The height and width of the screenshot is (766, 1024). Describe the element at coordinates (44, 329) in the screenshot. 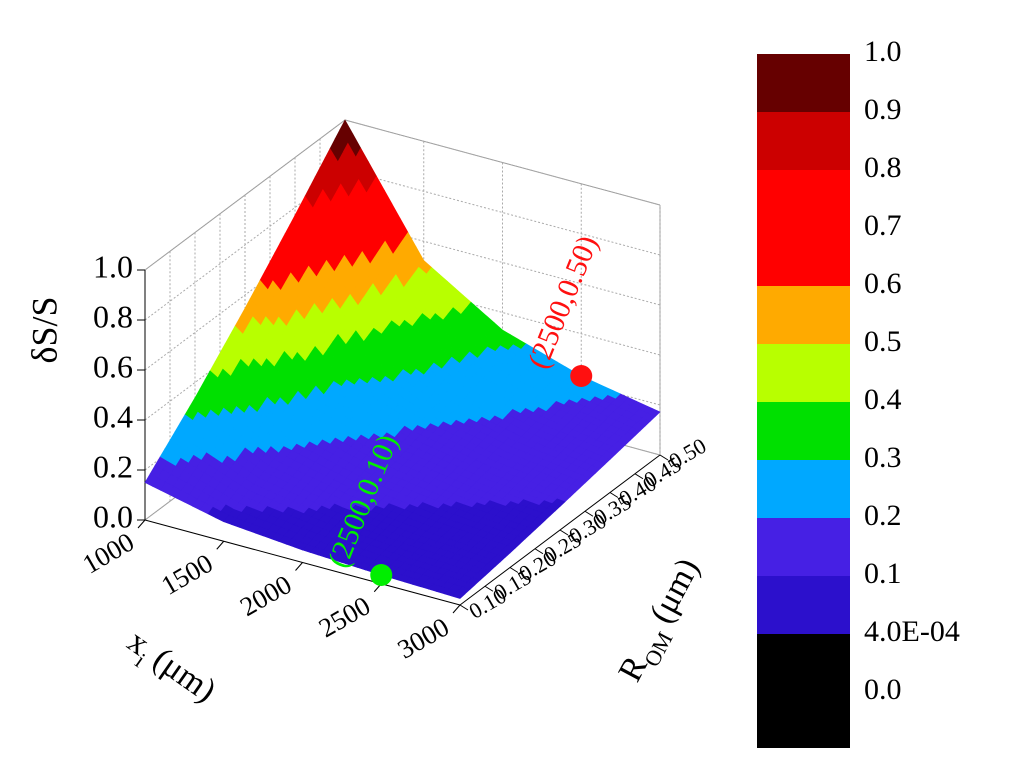

I see `z-axis-label: δS/S` at that location.